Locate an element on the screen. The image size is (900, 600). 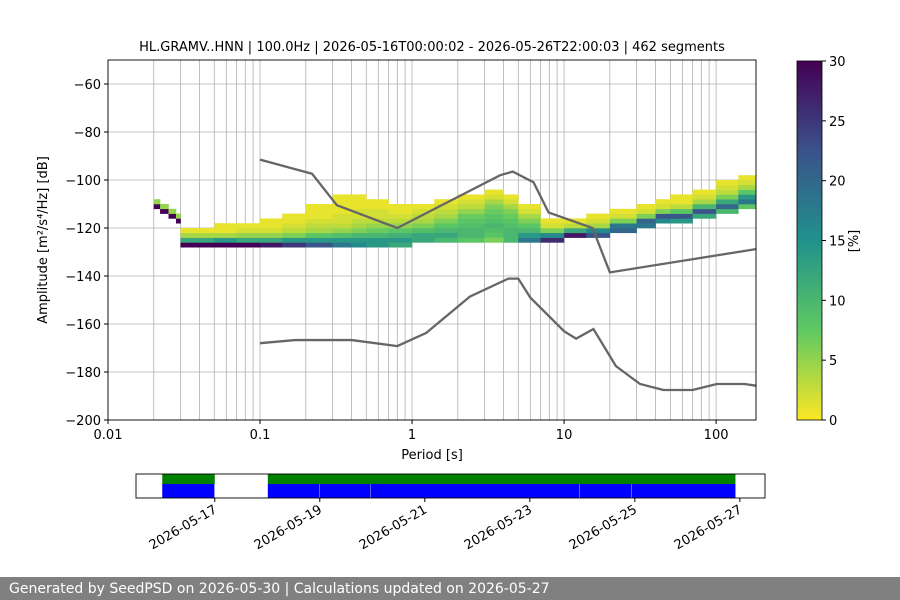
data-segment is located at coordinates (501, 479).